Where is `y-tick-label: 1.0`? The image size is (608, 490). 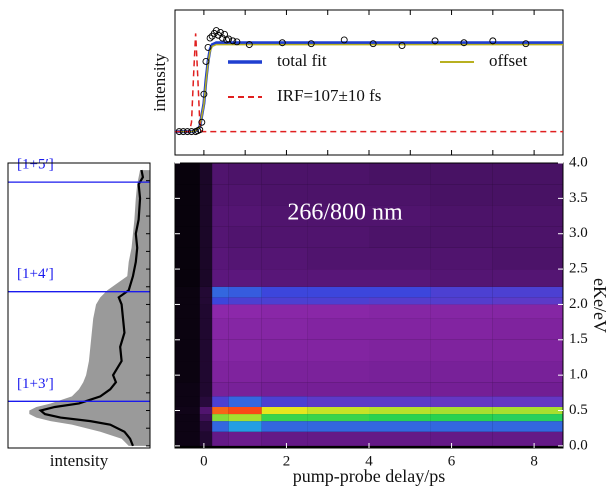 y-tick-label: 1.0 is located at coordinates (578, 375).